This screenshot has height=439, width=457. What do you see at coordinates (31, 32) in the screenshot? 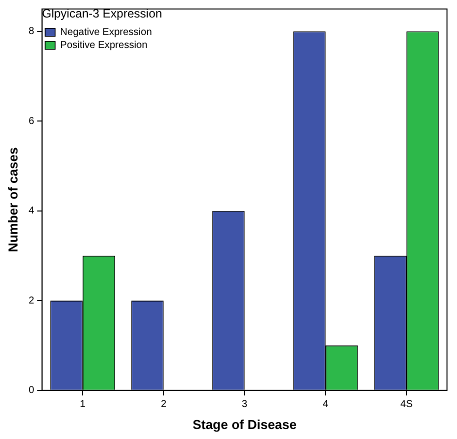
I see `y-tick-label: 8` at bounding box center [31, 32].